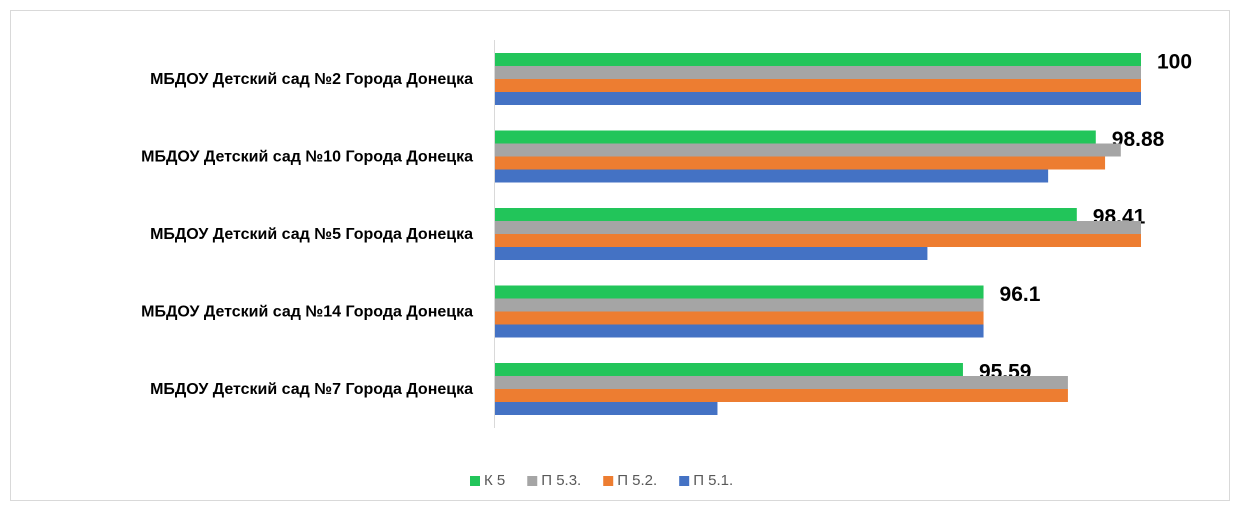 Image resolution: width=1240 pixels, height=511 pixels. What do you see at coordinates (561, 480) in the screenshot?
I see `legend-label: П 5.3.` at bounding box center [561, 480].